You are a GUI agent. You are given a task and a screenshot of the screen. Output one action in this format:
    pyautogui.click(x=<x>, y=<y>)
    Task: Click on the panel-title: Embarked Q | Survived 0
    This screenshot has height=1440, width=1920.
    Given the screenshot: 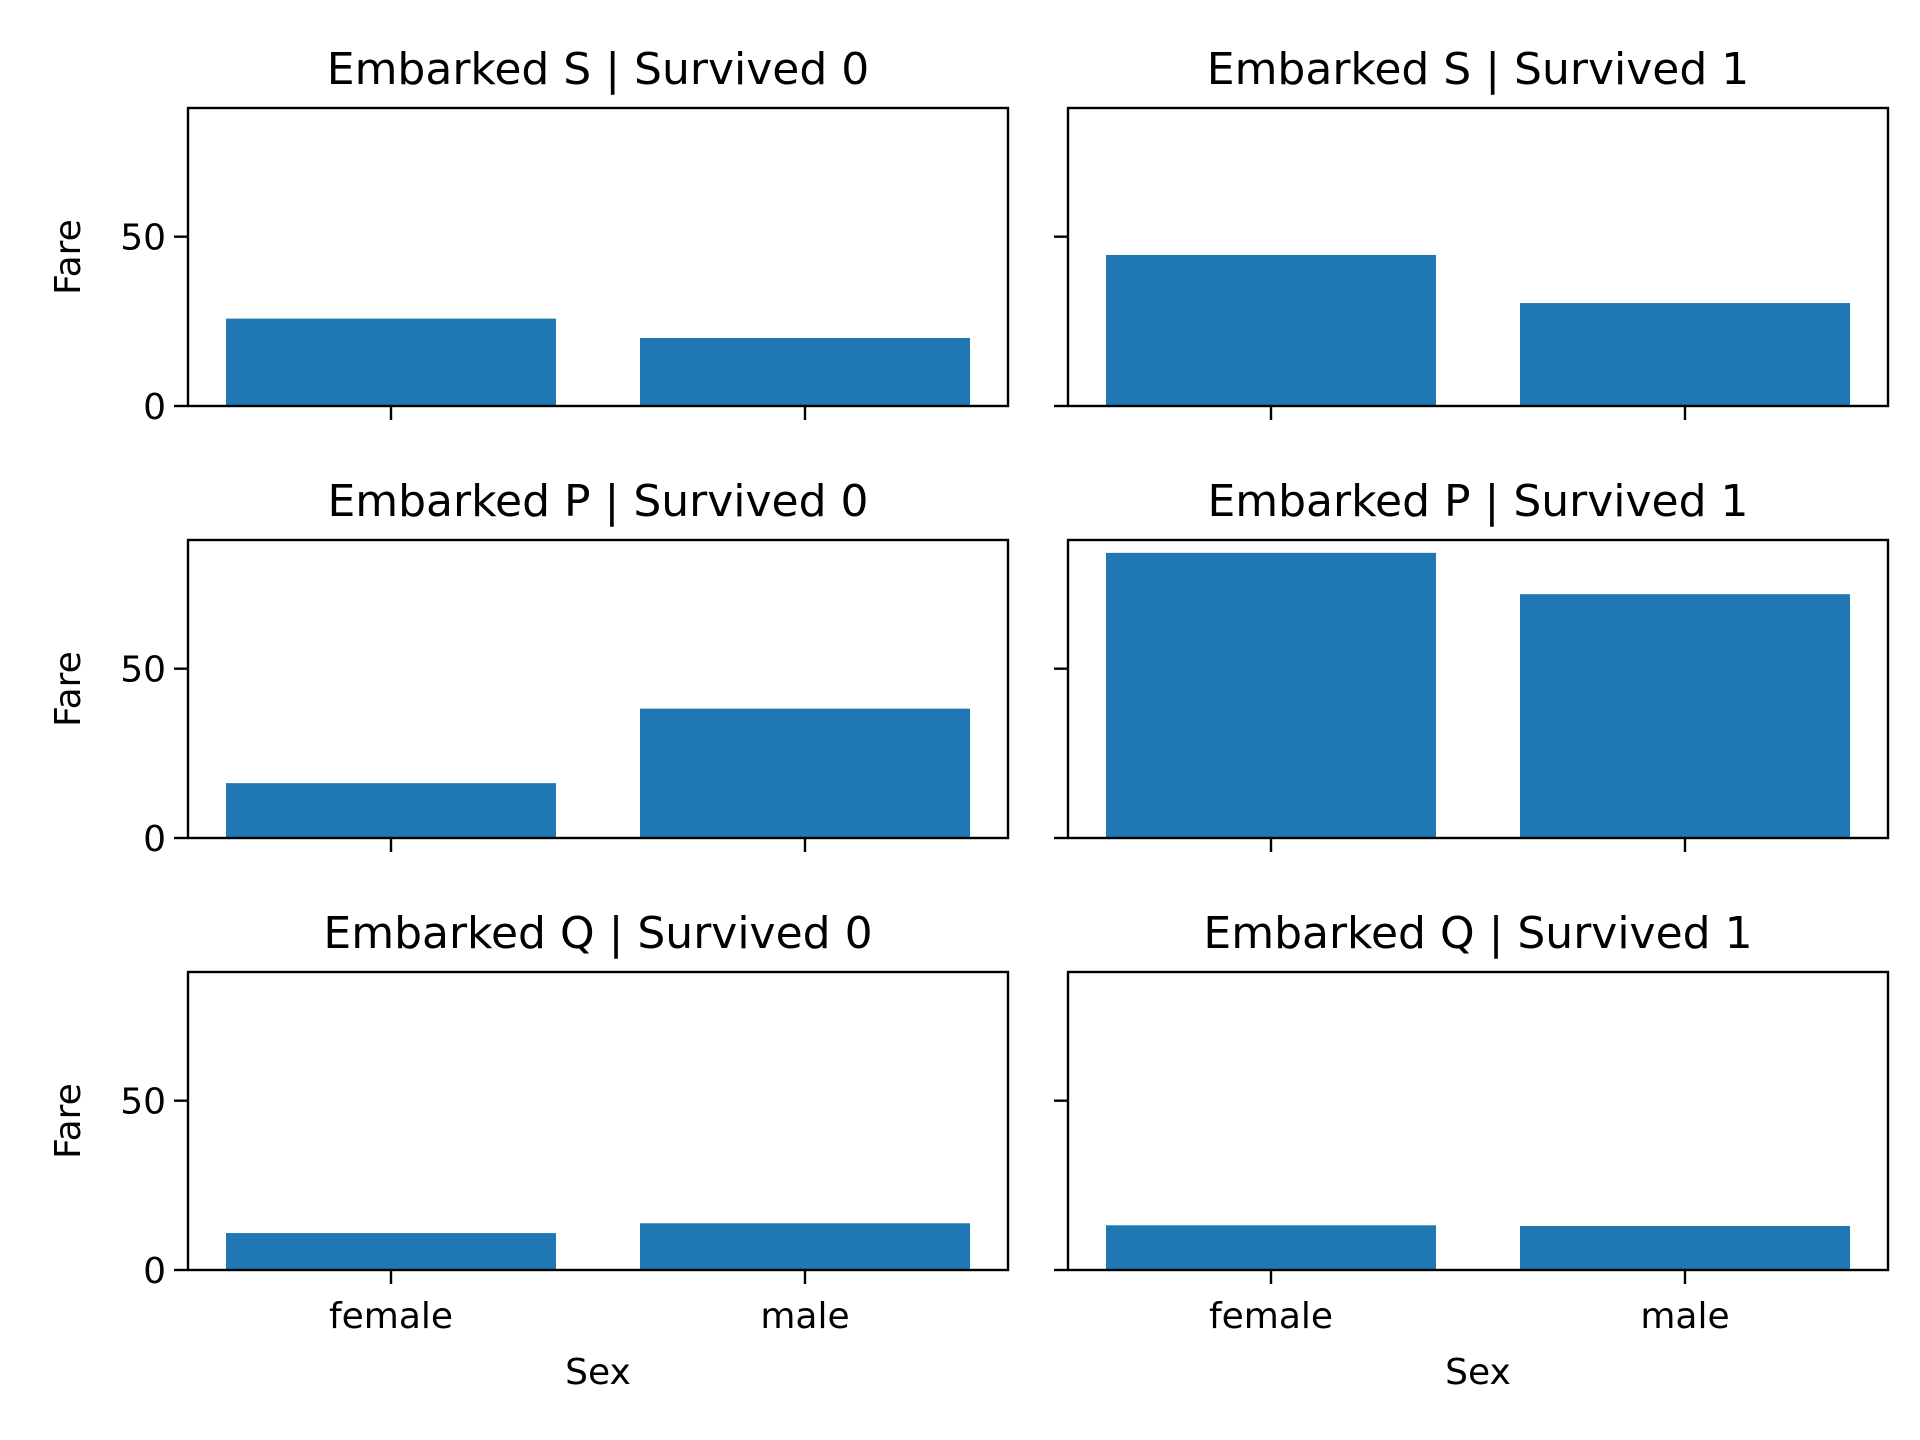 What is the action you would take?
    pyautogui.click(x=597, y=933)
    